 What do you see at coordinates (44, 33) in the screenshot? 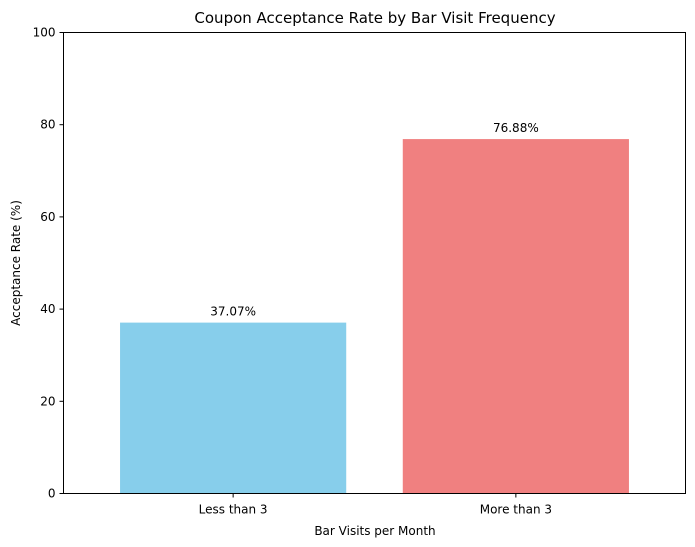
I see `y-tick-label: 100` at bounding box center [44, 33].